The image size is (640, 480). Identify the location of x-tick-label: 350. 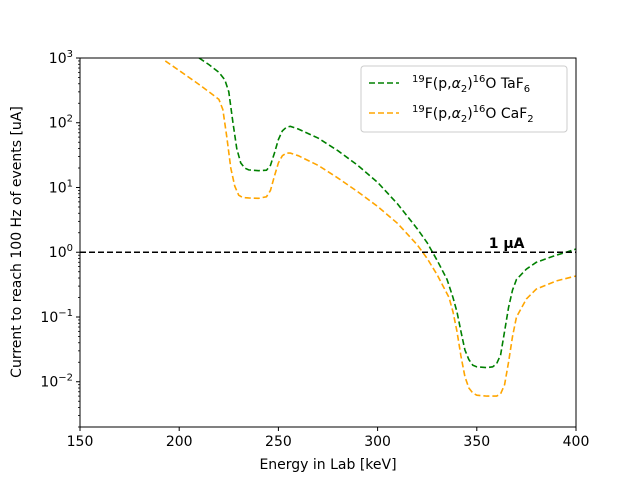
(476, 442).